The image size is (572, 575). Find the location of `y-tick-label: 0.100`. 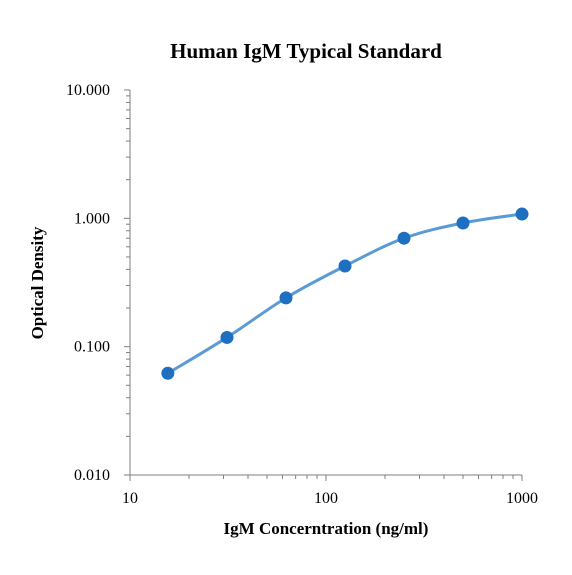

y-tick-label: 0.100 is located at coordinates (92, 347).